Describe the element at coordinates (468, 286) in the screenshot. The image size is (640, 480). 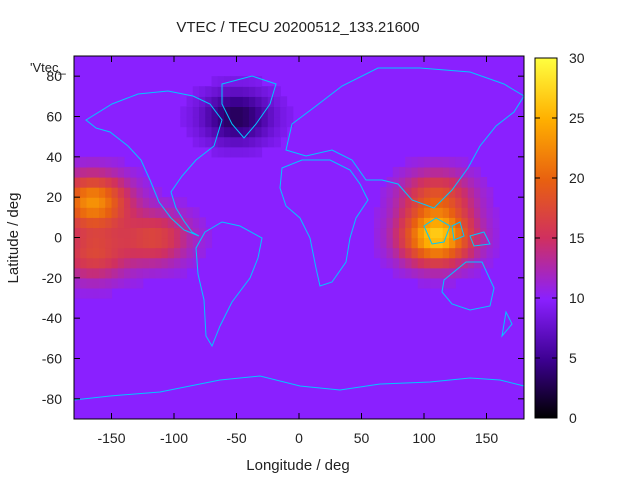
I see `coastline-australia` at that location.